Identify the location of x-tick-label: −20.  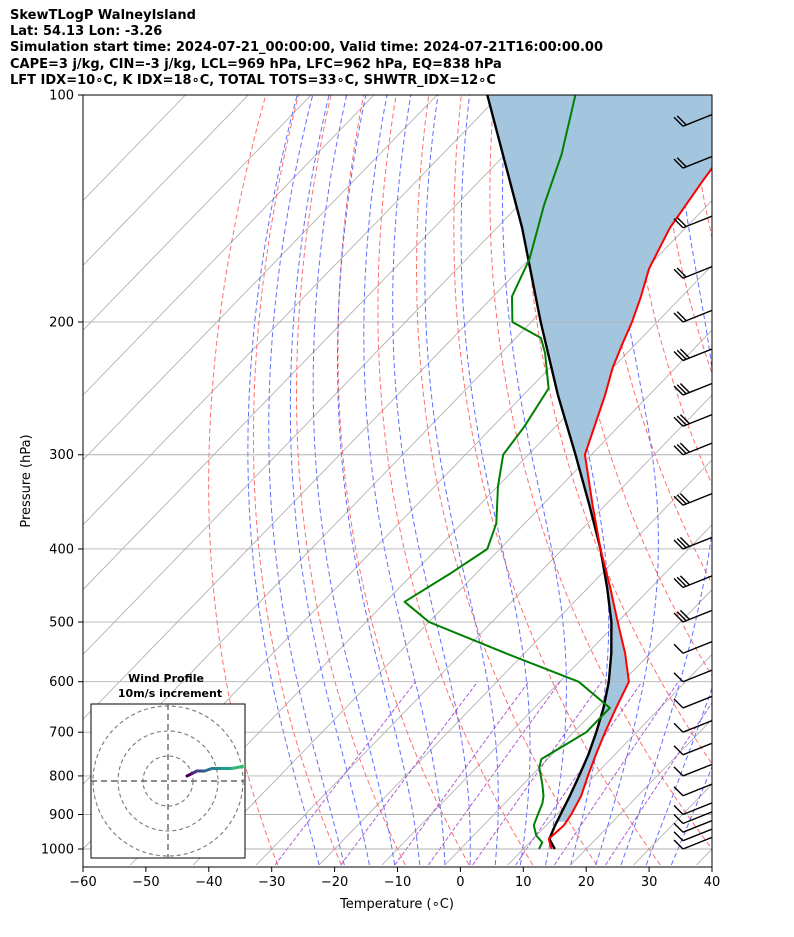
(334, 882).